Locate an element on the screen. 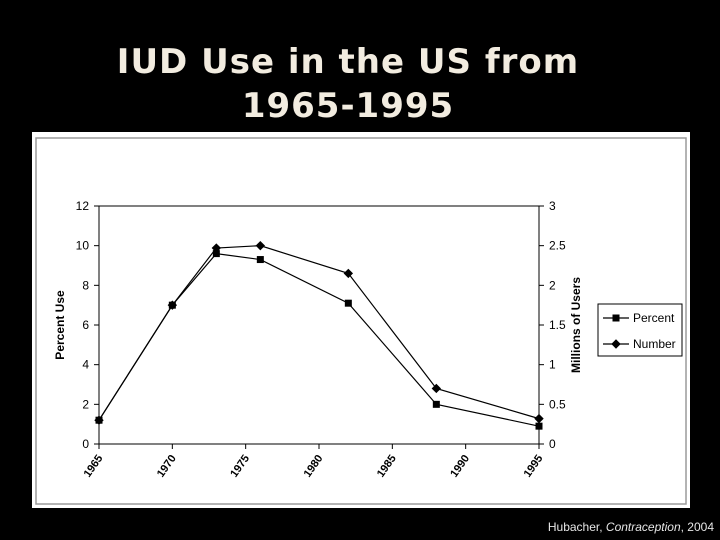 This screenshot has width=720, height=540. y-right-tick-label: 1.5 is located at coordinates (557, 325).